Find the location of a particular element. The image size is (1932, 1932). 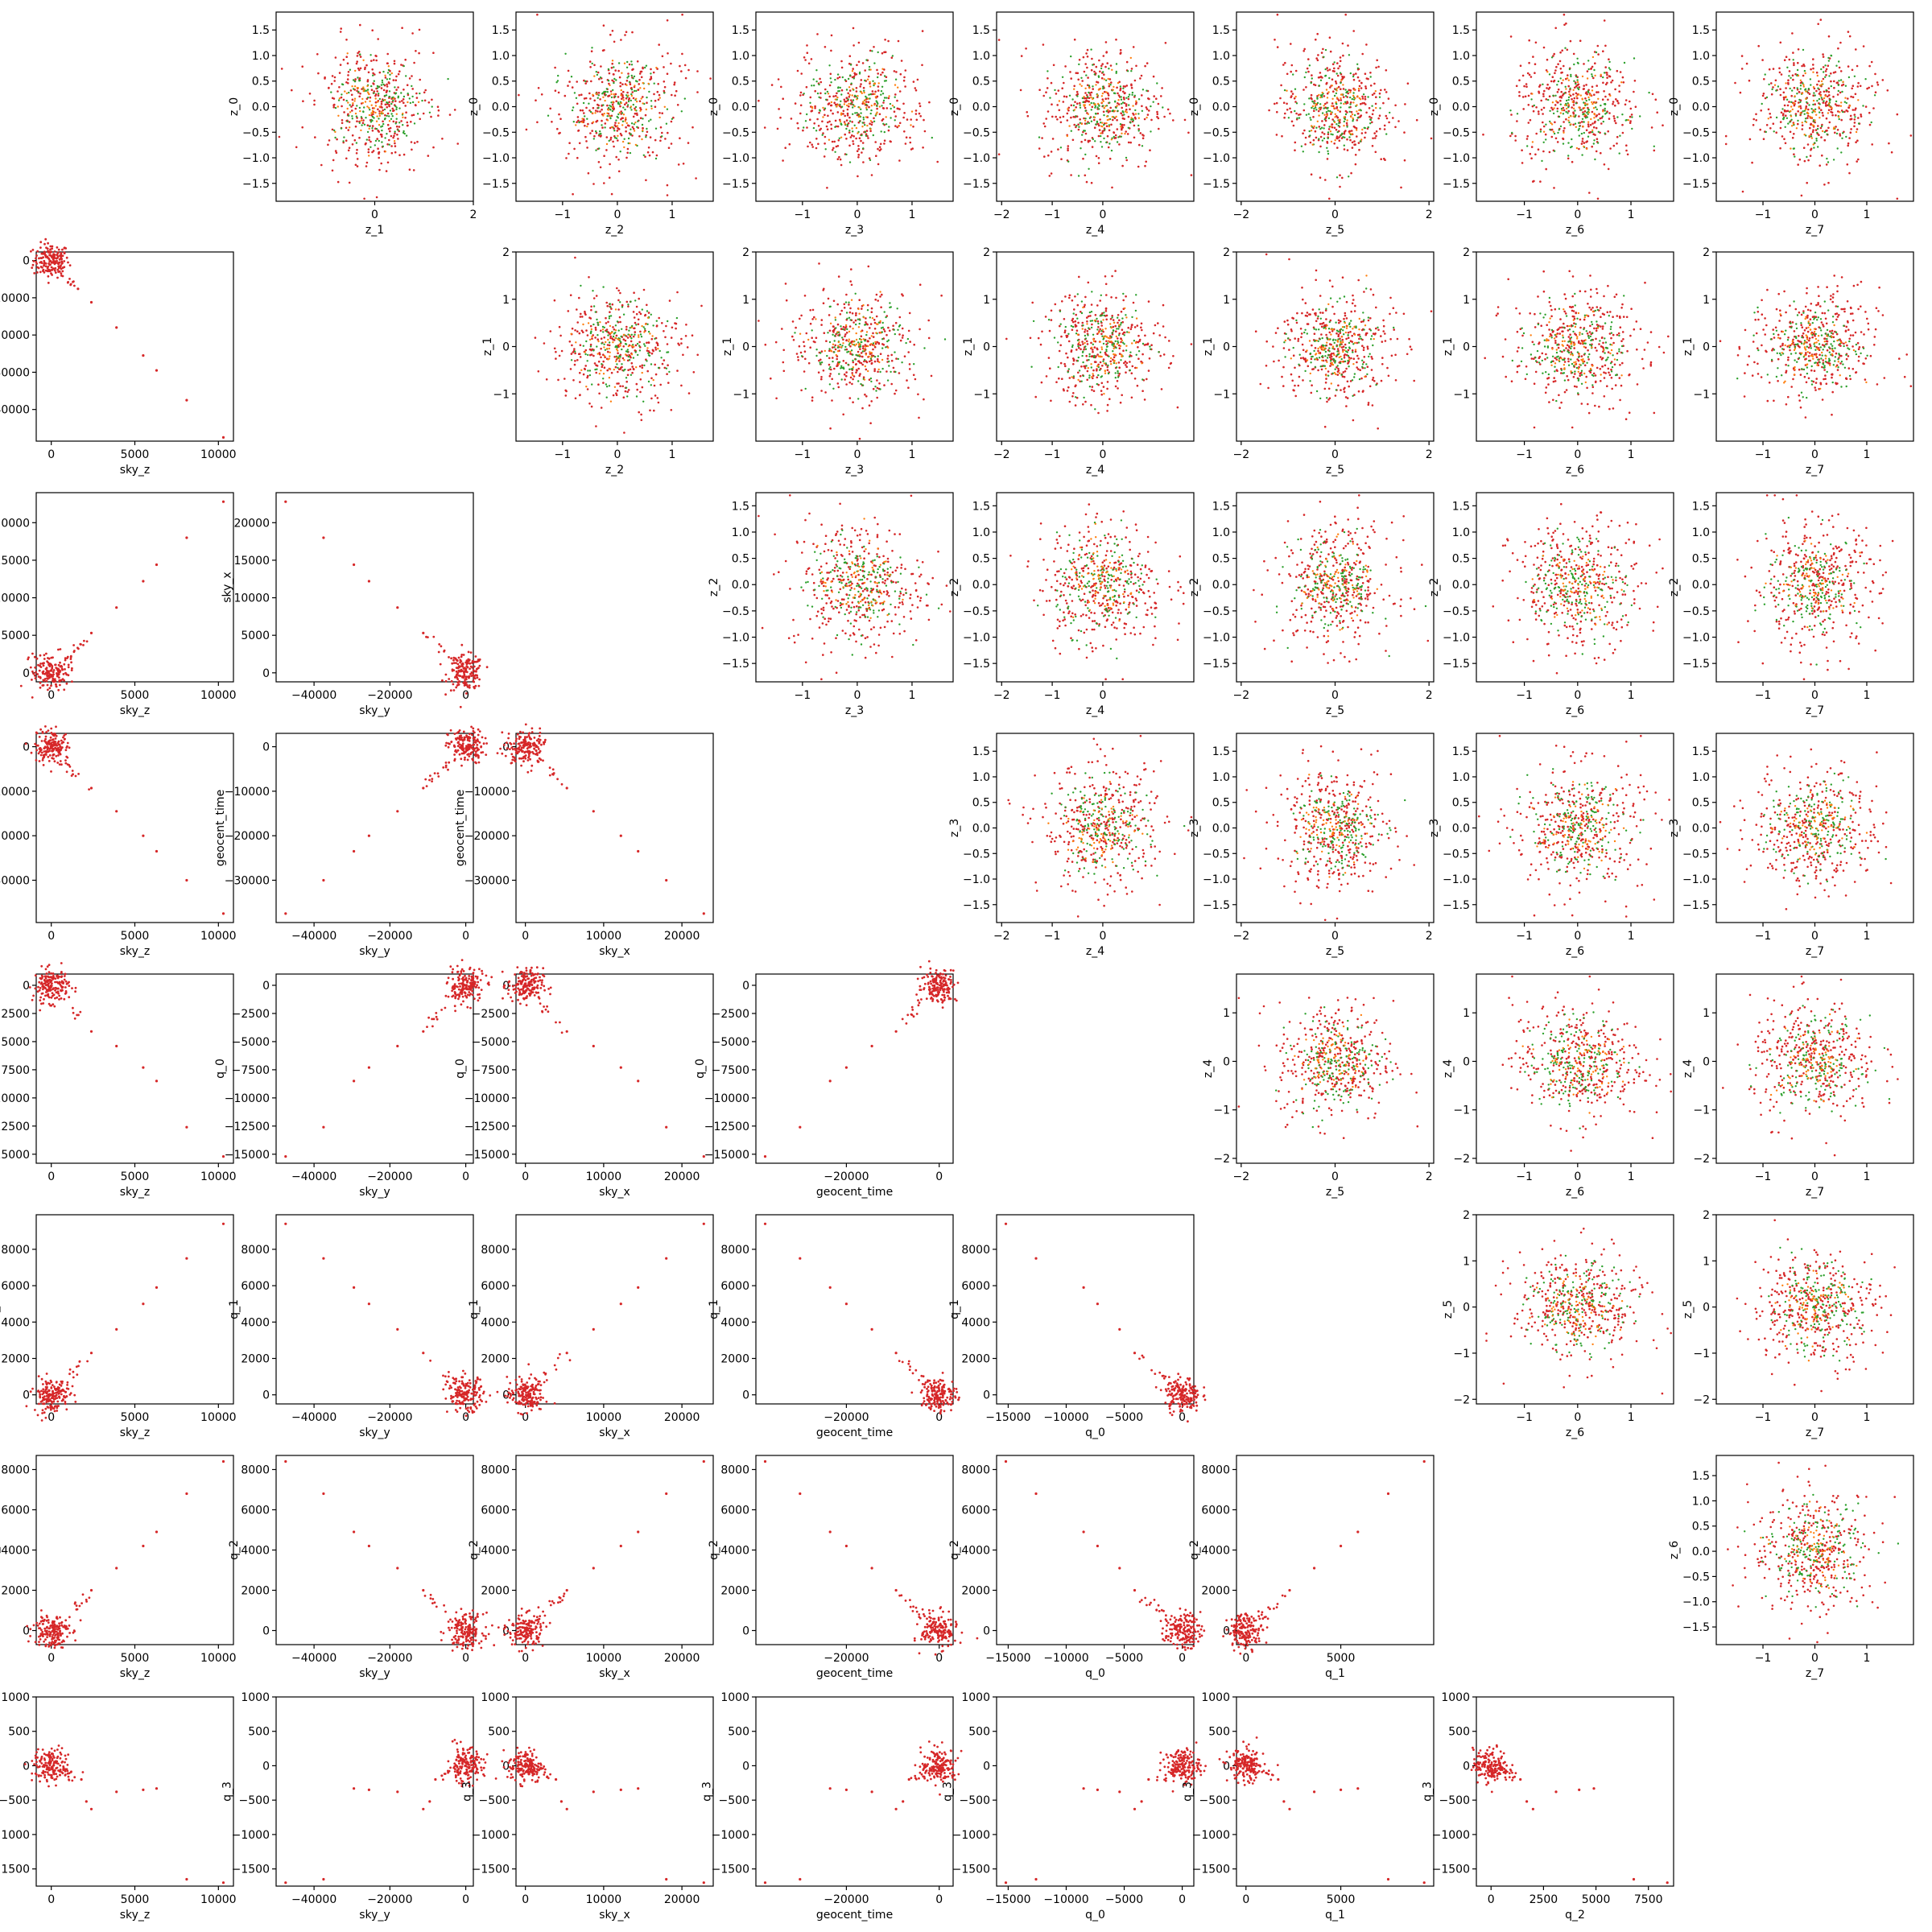

y-tick-label: 0 is located at coordinates (745, 986).